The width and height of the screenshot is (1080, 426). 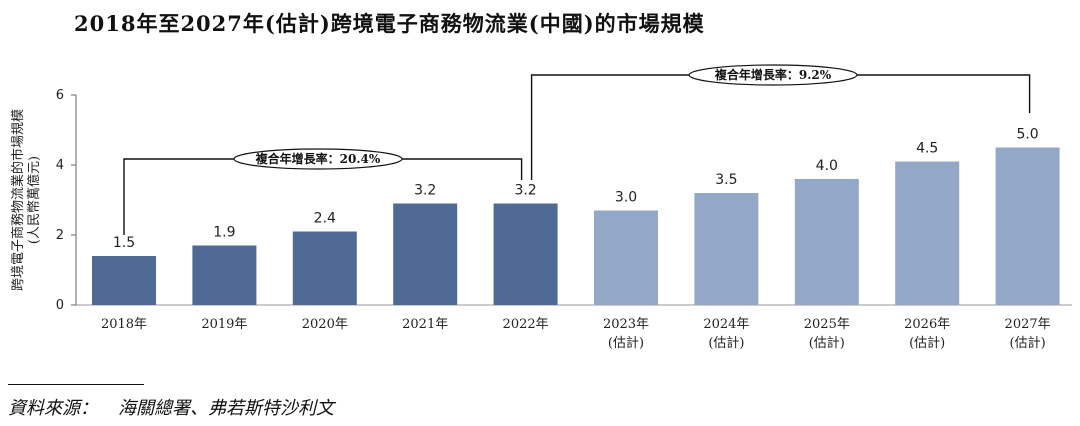 What do you see at coordinates (827, 324) in the screenshot?
I see `x-category-label: 2025年` at bounding box center [827, 324].